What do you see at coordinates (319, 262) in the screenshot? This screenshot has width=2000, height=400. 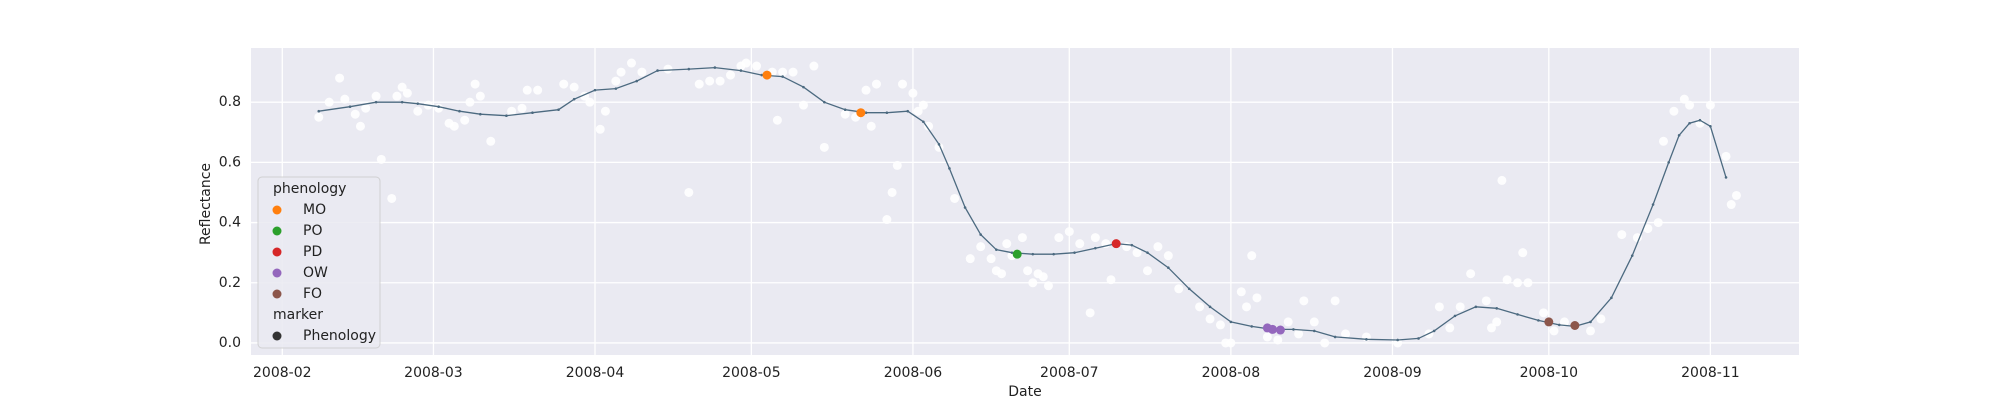 I see `legend-box` at bounding box center [319, 262].